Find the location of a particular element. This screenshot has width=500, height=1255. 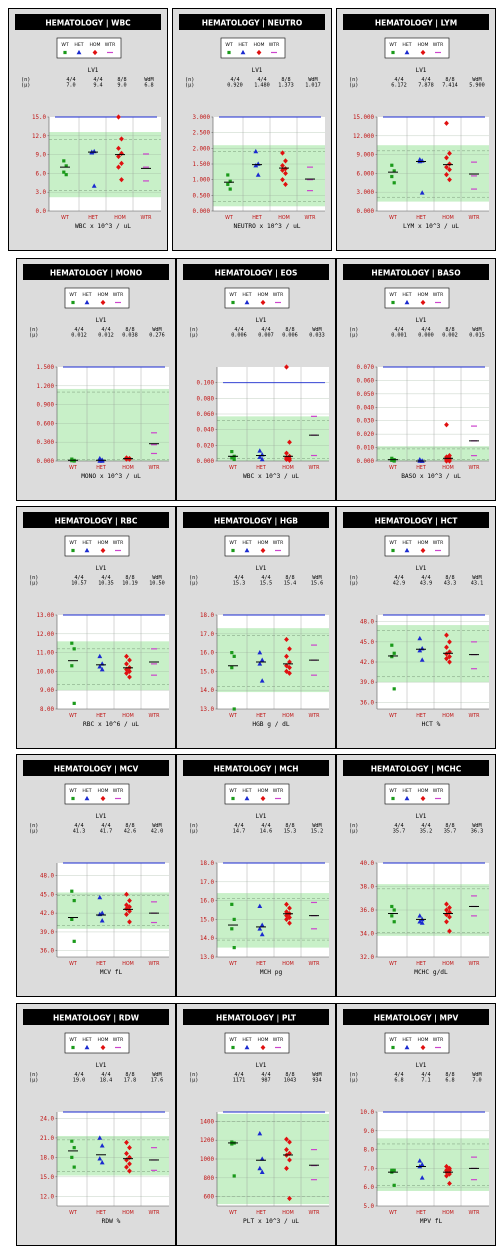

stats-value: 1171 is located at coordinates (239, 1081).